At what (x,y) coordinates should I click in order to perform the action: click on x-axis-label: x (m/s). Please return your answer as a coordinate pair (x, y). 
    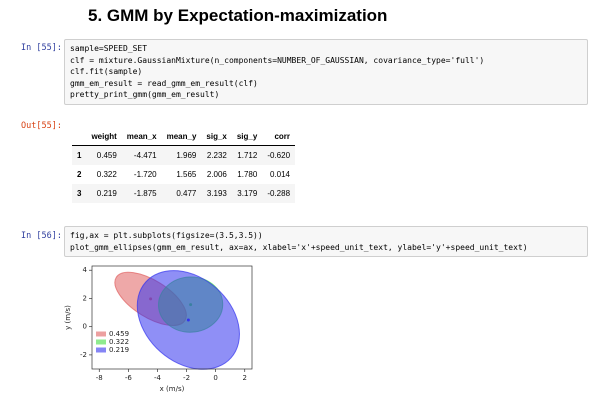
    Looking at the image, I should click on (172, 389).